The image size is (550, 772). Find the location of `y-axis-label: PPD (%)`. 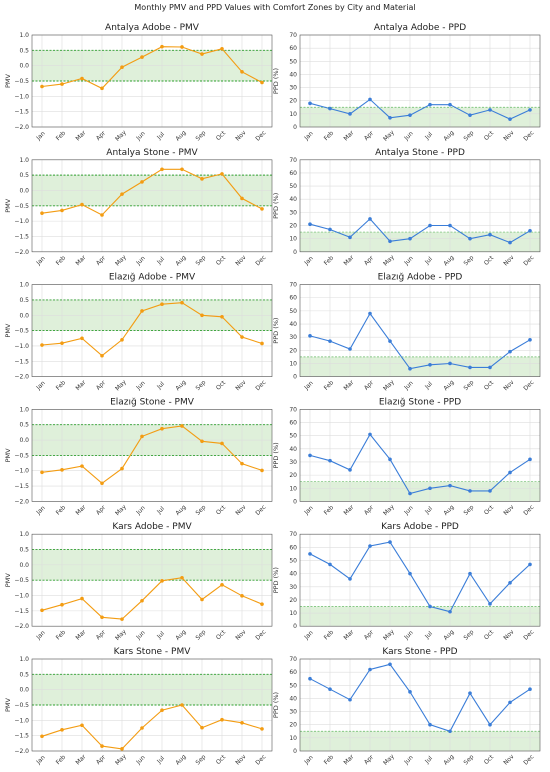

y-axis-label: PPD (%) is located at coordinates (276, 331).